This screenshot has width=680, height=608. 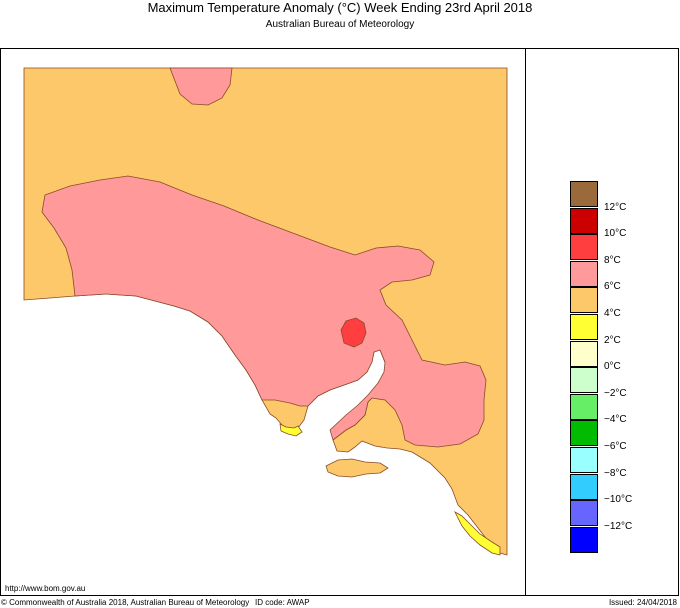 I want to click on source-url: http://www.bom.gov.au, so click(x=45, y=588).